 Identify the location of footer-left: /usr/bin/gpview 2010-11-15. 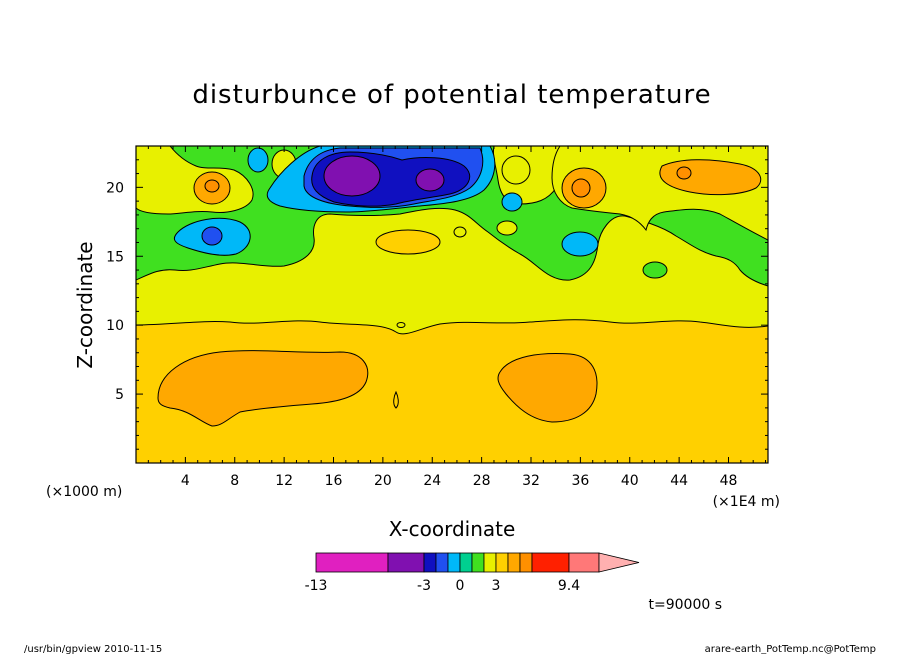
(93, 649).